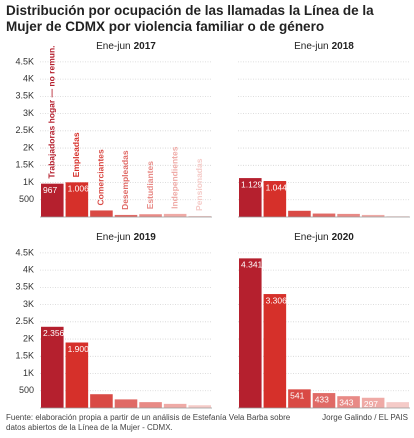 The width and height of the screenshot is (414, 438). What do you see at coordinates (50, 190) in the screenshot?
I see `value-label: 967` at bounding box center [50, 190].